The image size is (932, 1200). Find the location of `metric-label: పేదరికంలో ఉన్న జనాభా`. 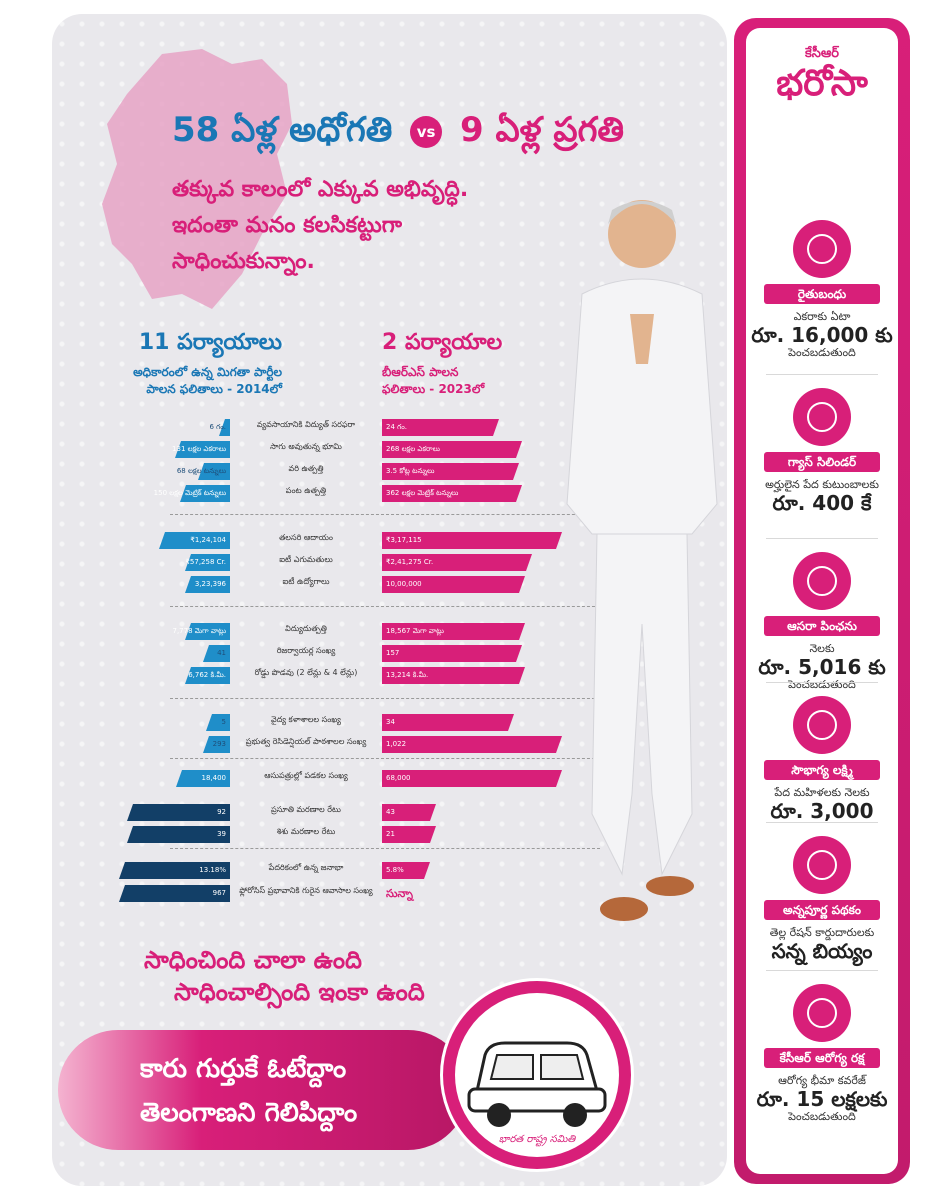

metric-label: పేదరికంలో ఉన్న జనాభా is located at coordinates (306, 867).